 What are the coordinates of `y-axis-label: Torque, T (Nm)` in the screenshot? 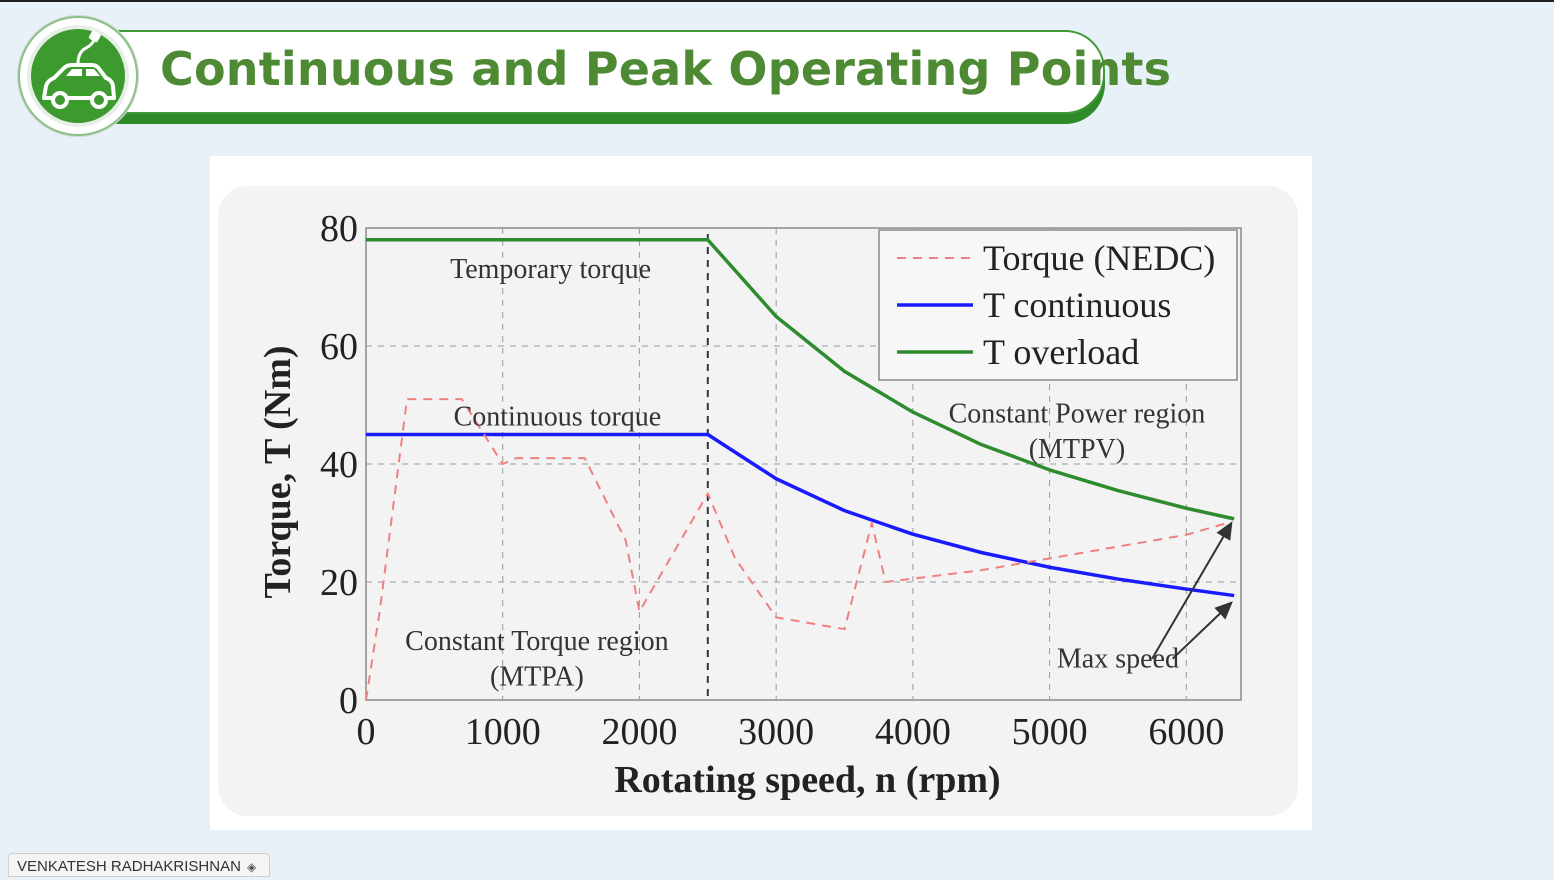 It's located at (278, 471).